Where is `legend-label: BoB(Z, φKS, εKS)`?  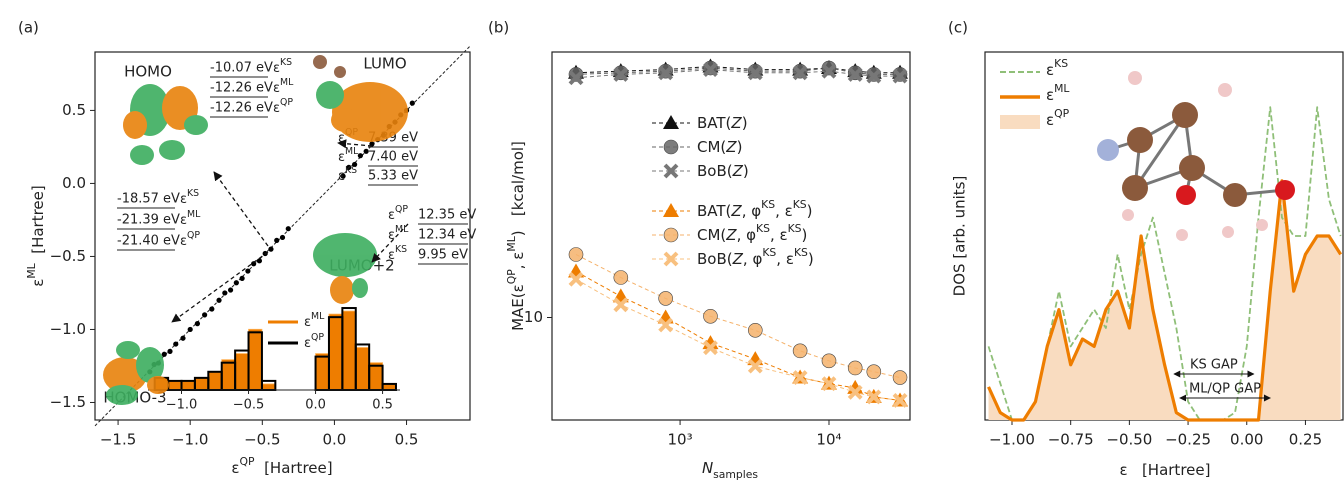 legend-label: BoB(Z, φKS, εKS) is located at coordinates (755, 257).